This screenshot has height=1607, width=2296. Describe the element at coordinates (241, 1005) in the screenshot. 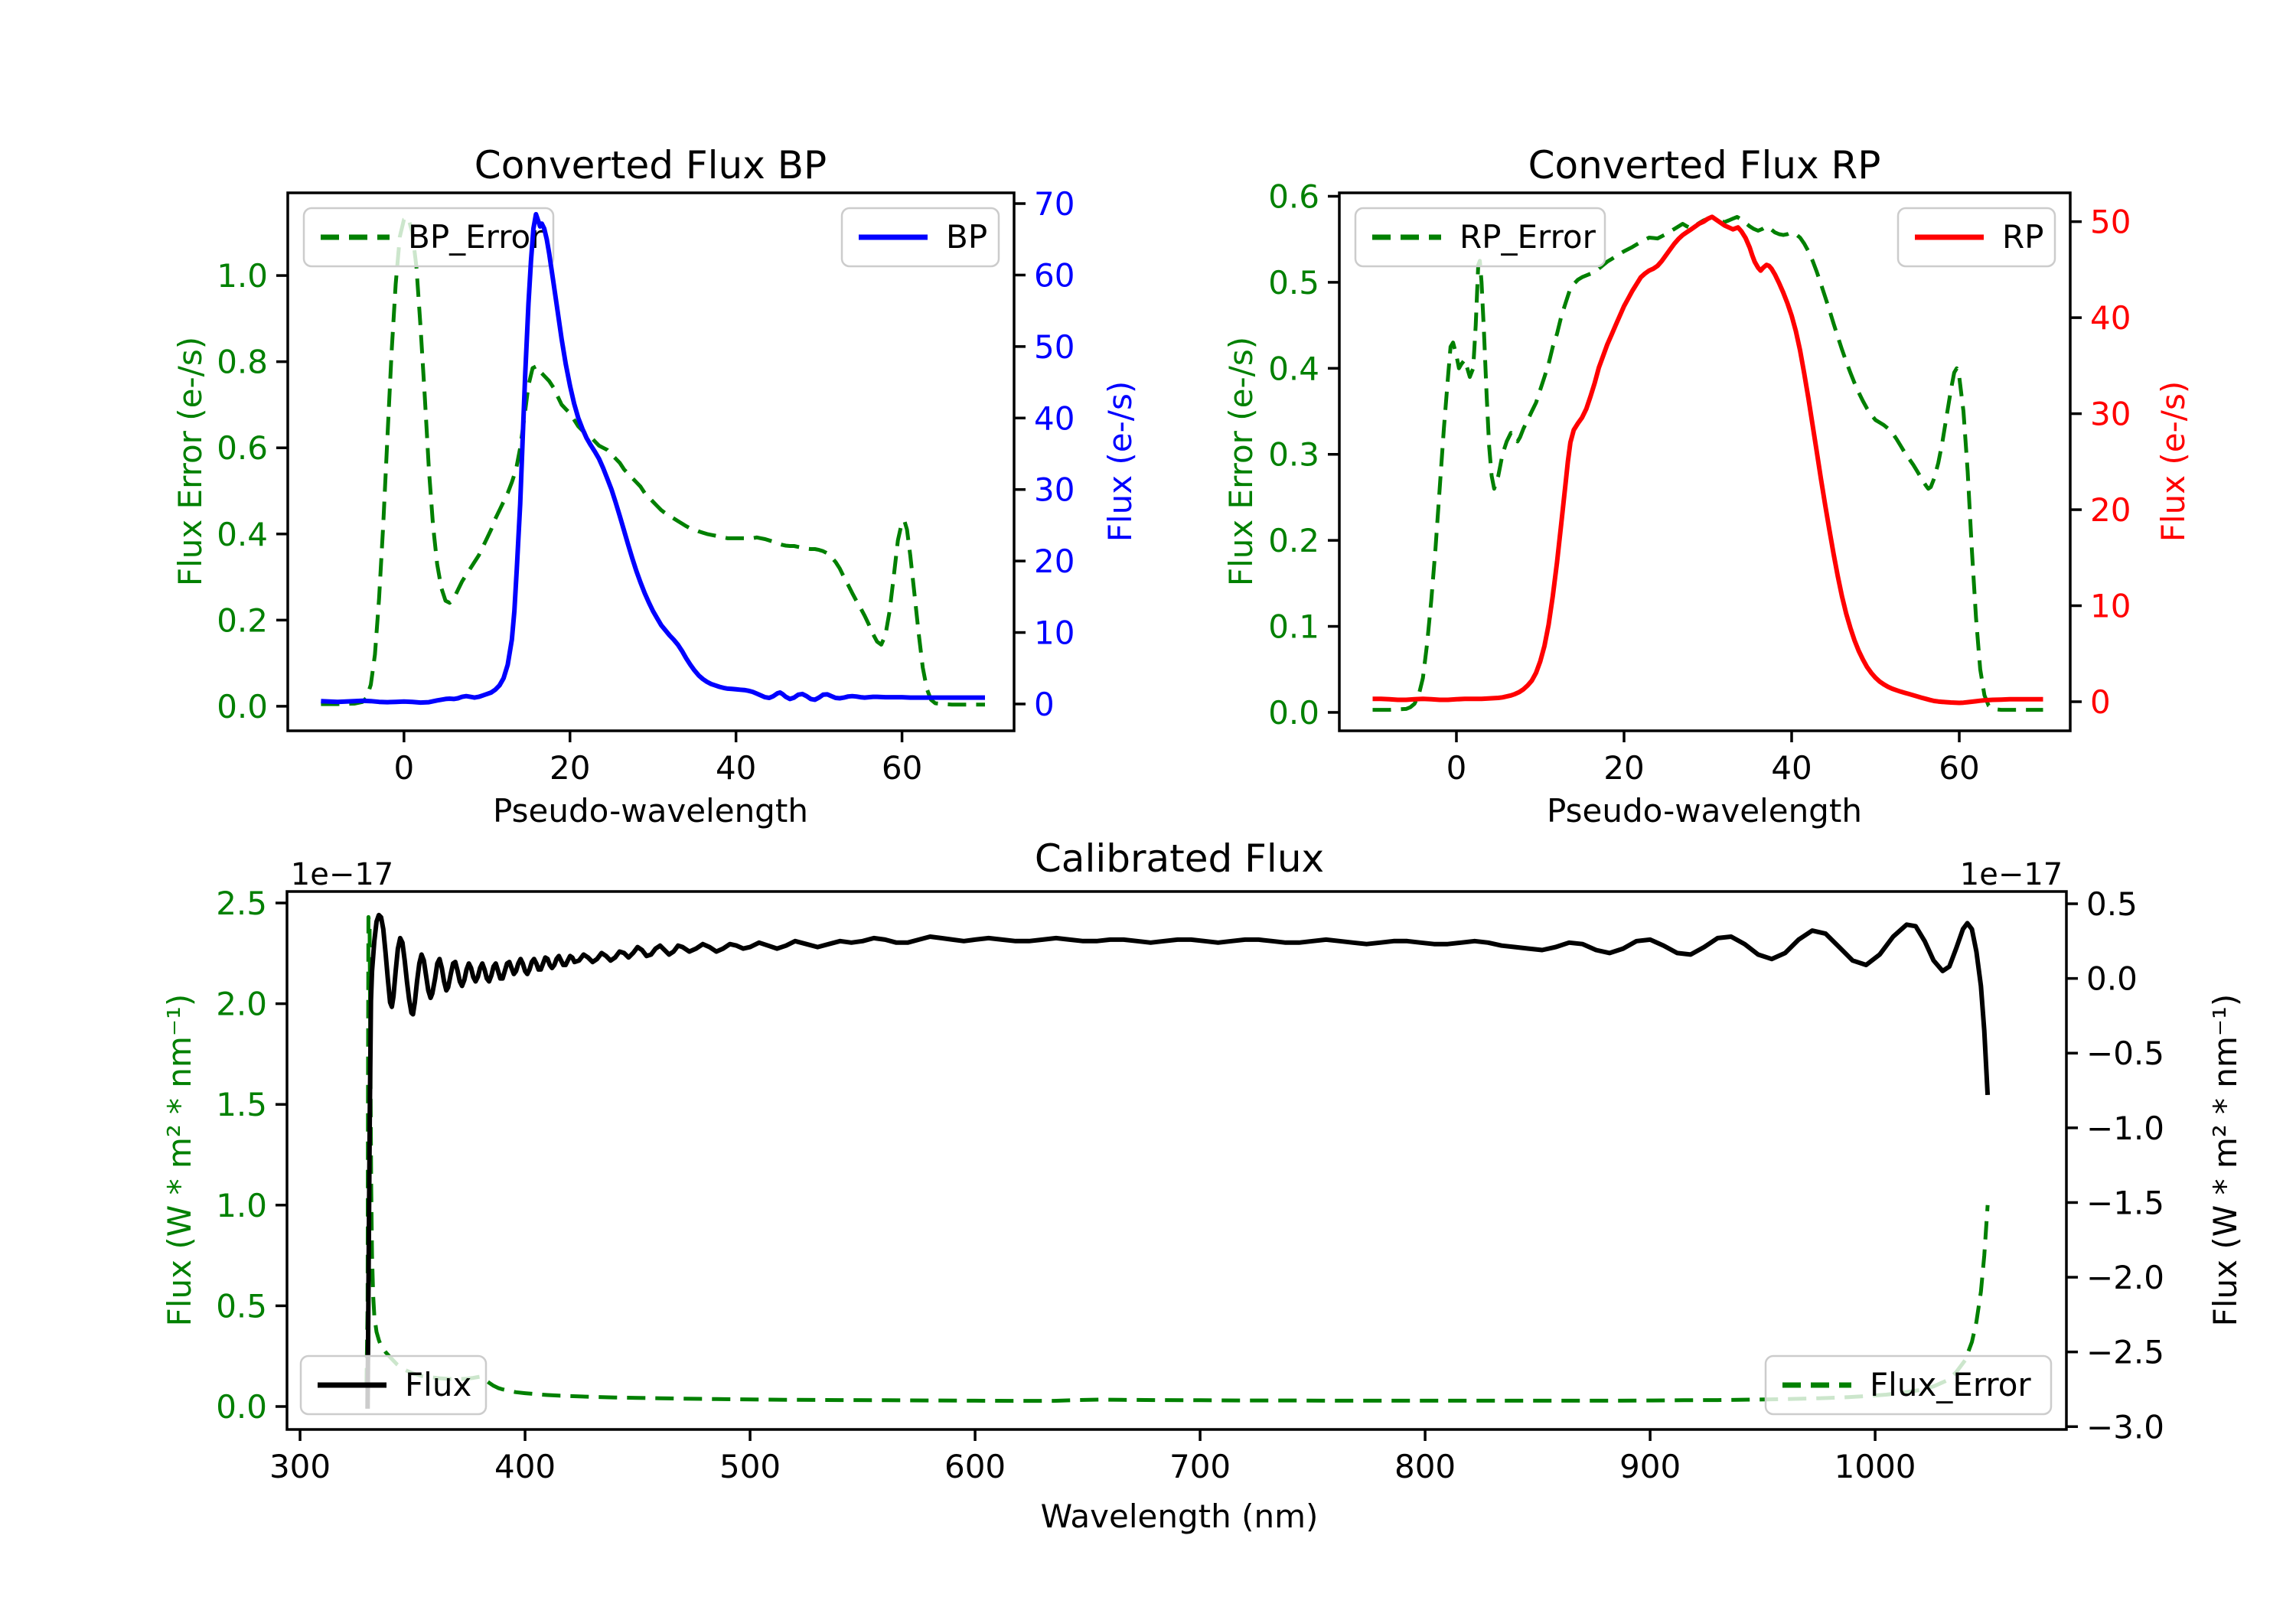

I see `y-left-tick-label: 2.0` at that location.